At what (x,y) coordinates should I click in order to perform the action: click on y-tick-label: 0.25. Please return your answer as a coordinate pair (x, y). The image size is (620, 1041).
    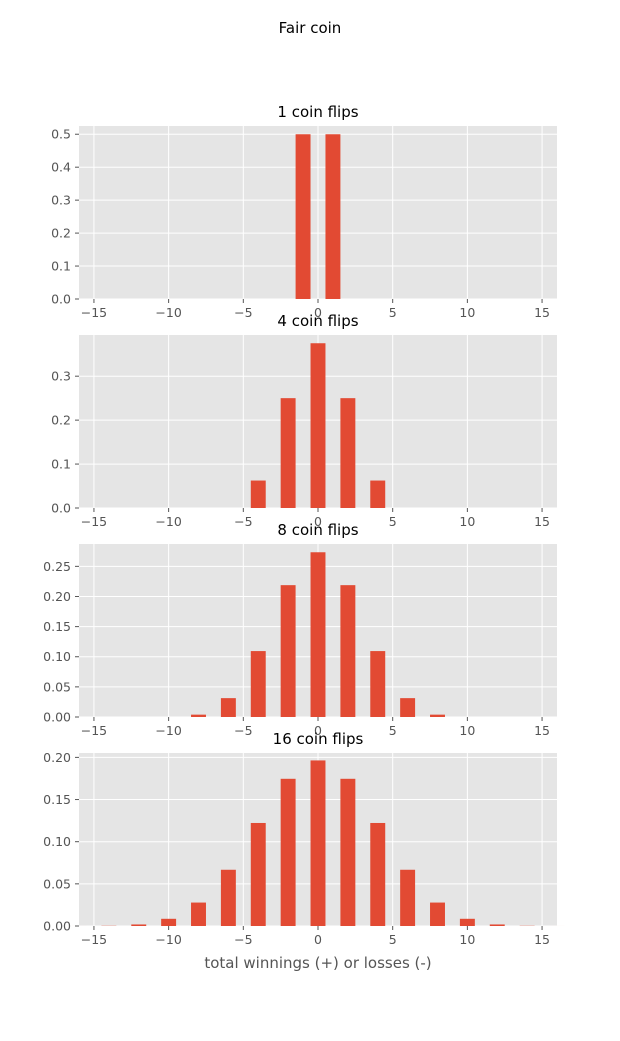
    Looking at the image, I should click on (57, 566).